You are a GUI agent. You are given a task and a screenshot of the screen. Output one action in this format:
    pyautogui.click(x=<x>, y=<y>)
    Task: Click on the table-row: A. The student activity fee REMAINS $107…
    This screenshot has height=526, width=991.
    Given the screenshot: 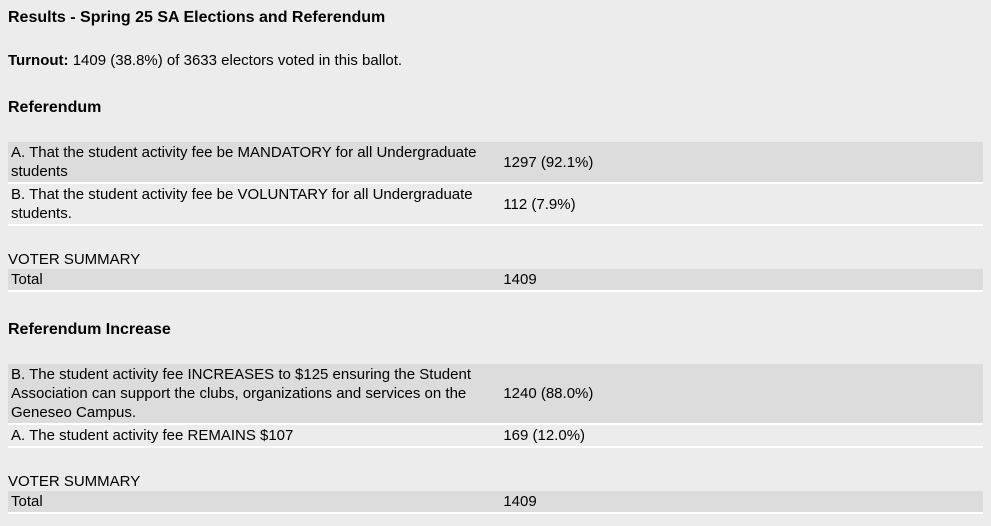 What is the action you would take?
    pyautogui.click(x=495, y=435)
    